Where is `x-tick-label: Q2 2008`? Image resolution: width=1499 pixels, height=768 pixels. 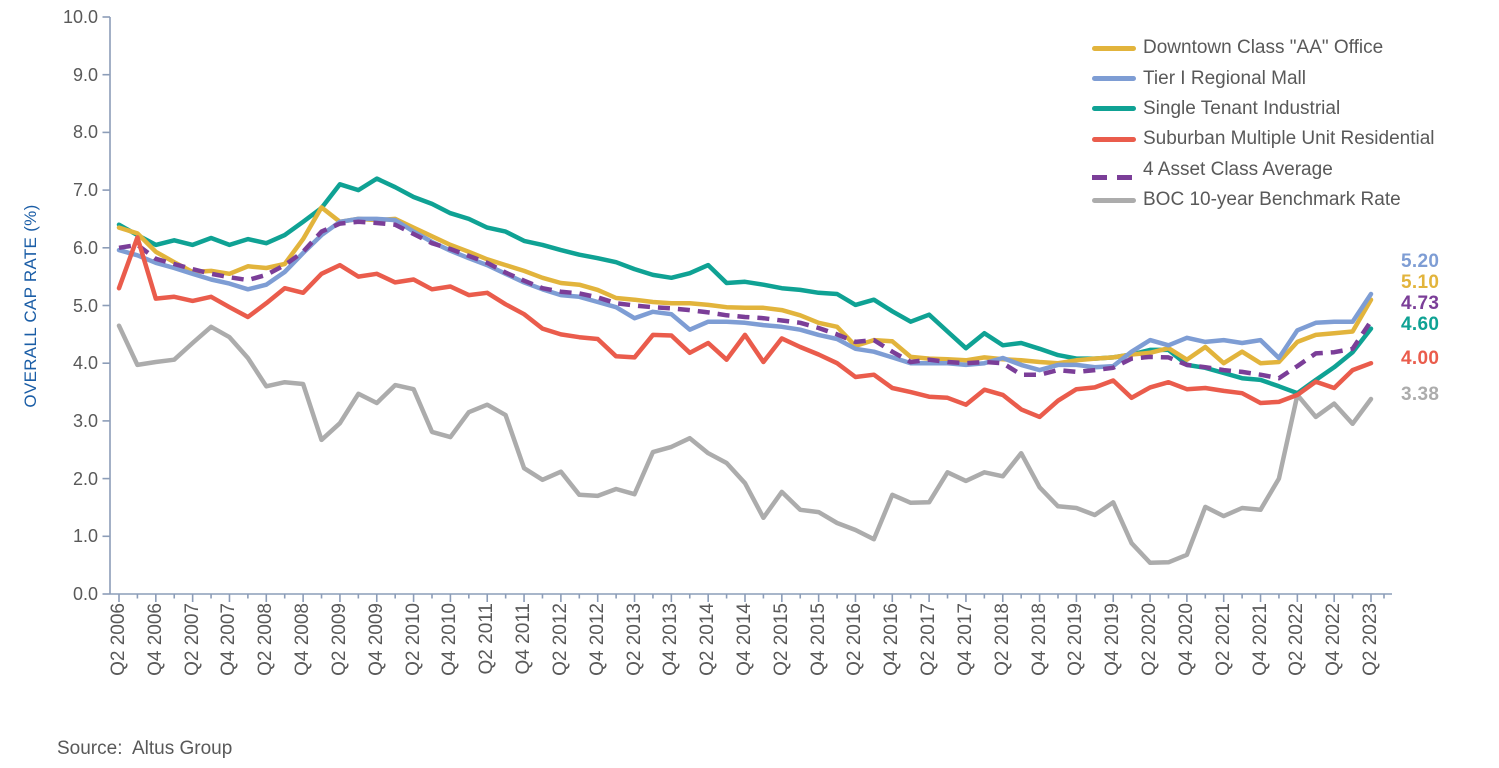
x-tick-label: Q2 2008 is located at coordinates (266, 639).